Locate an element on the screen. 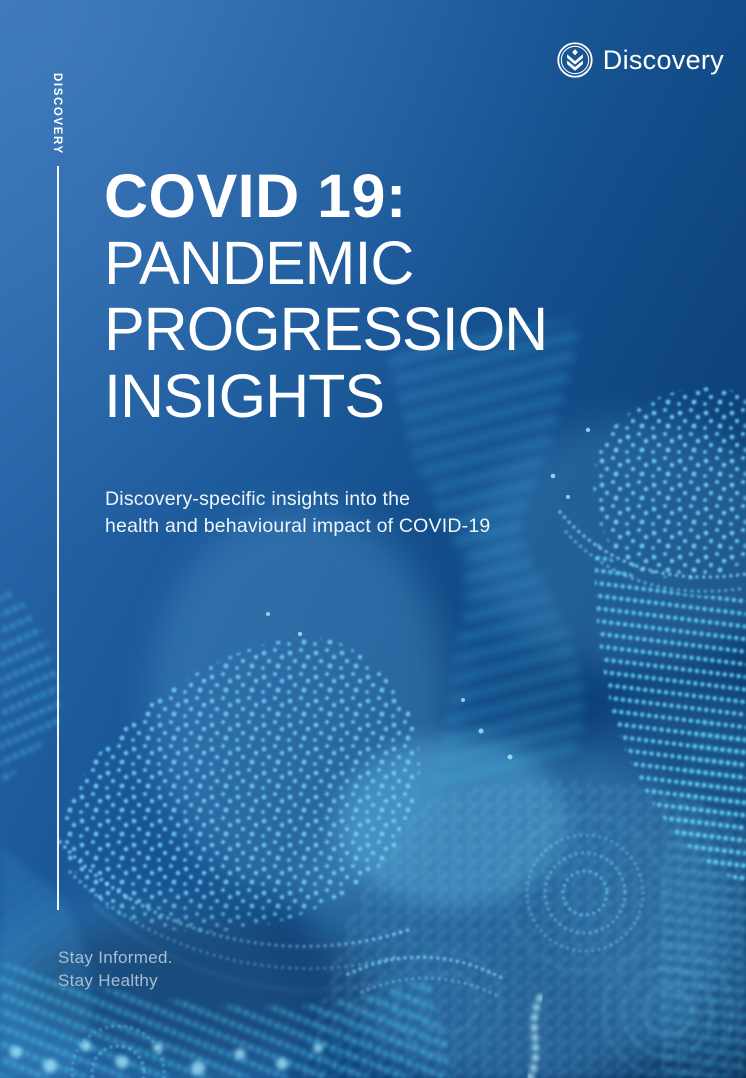 The height and width of the screenshot is (1078, 746). title-light-line-2: PROGRESSION is located at coordinates (326, 329).